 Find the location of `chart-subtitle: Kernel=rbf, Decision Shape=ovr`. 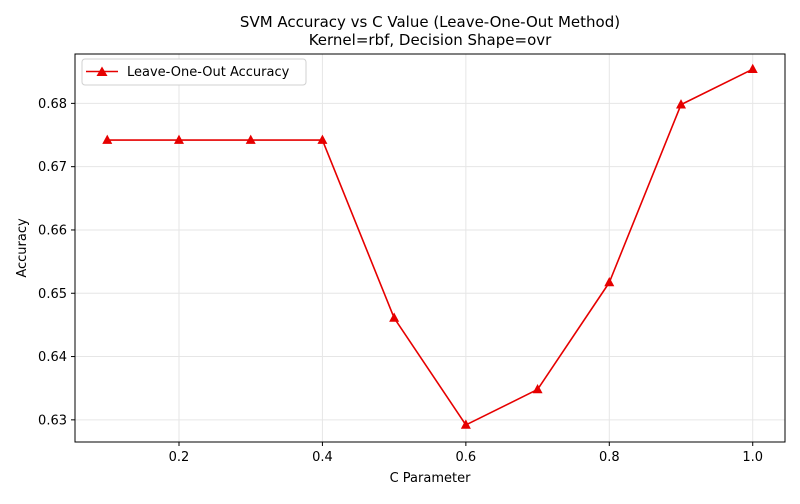

chart-subtitle: Kernel=rbf, Decision Shape=ovr is located at coordinates (430, 40).